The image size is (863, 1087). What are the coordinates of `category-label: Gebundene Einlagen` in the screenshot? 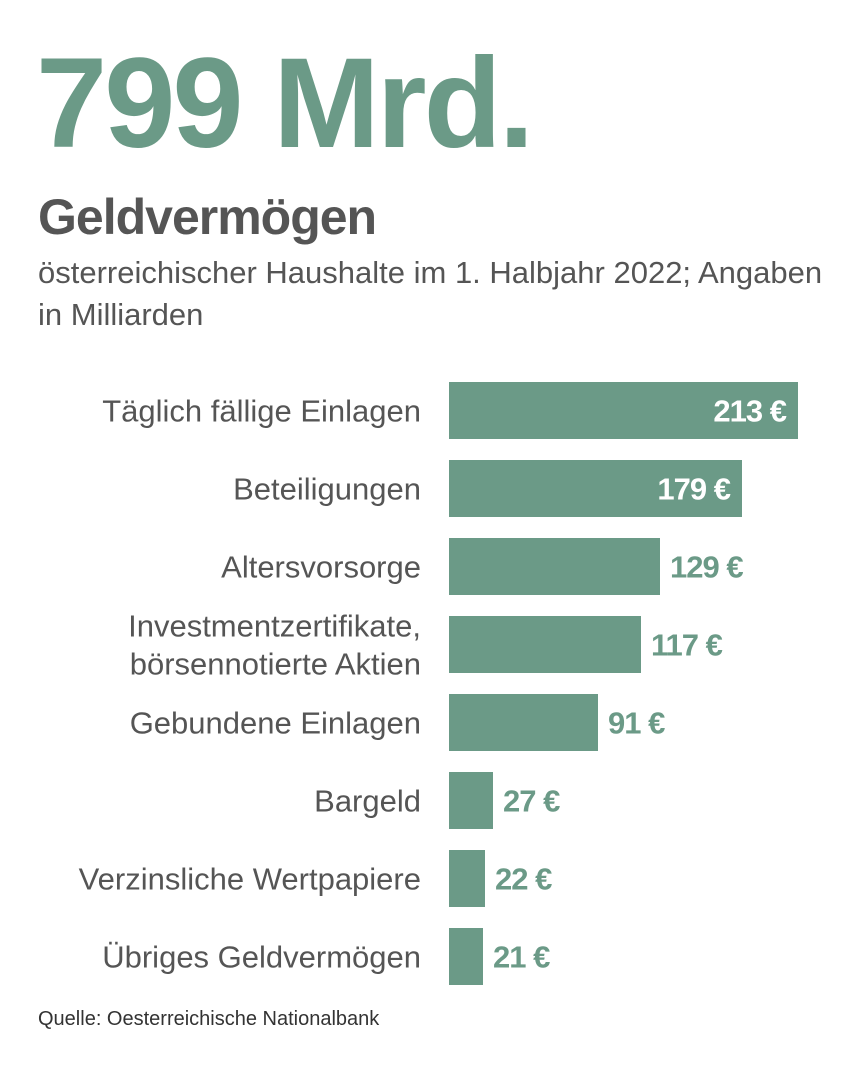 It's located at (275, 723).